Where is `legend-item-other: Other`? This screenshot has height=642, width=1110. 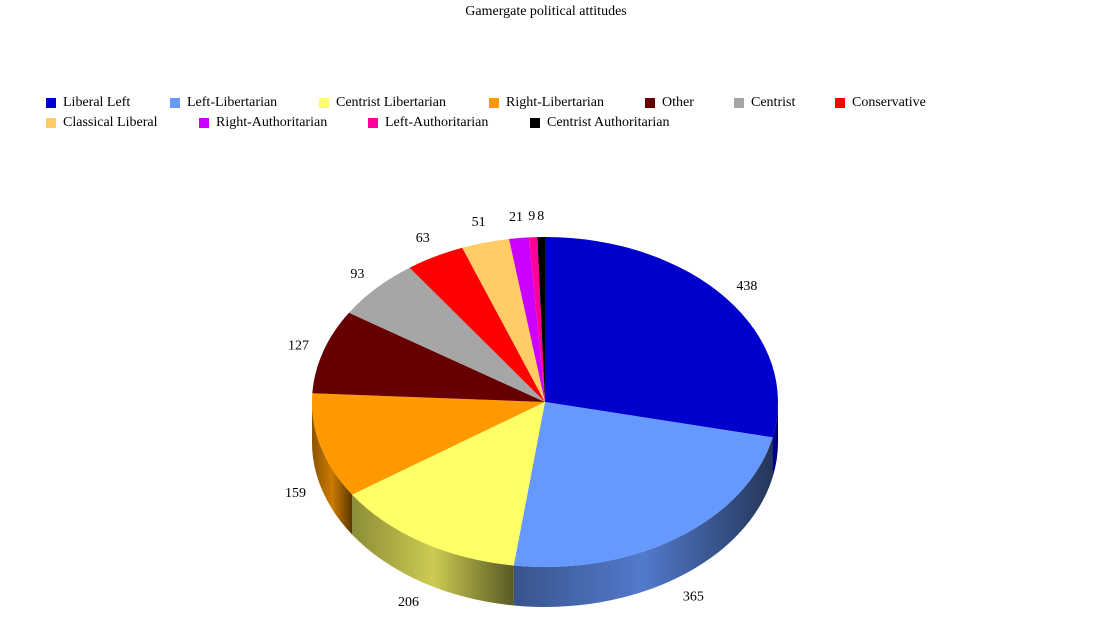
legend-item-other: Other is located at coordinates (669, 103).